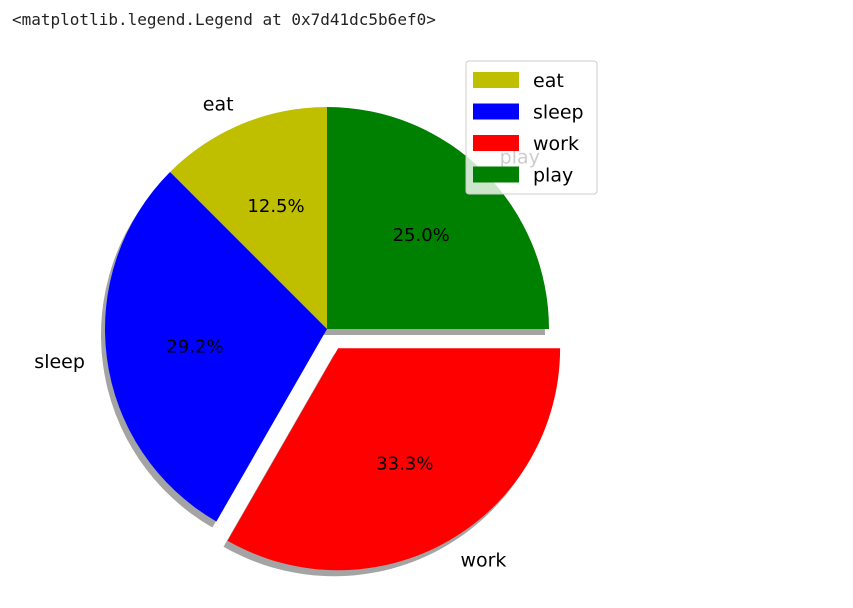 The height and width of the screenshot is (608, 853). I want to click on legend-swatch-play, so click(496, 174).